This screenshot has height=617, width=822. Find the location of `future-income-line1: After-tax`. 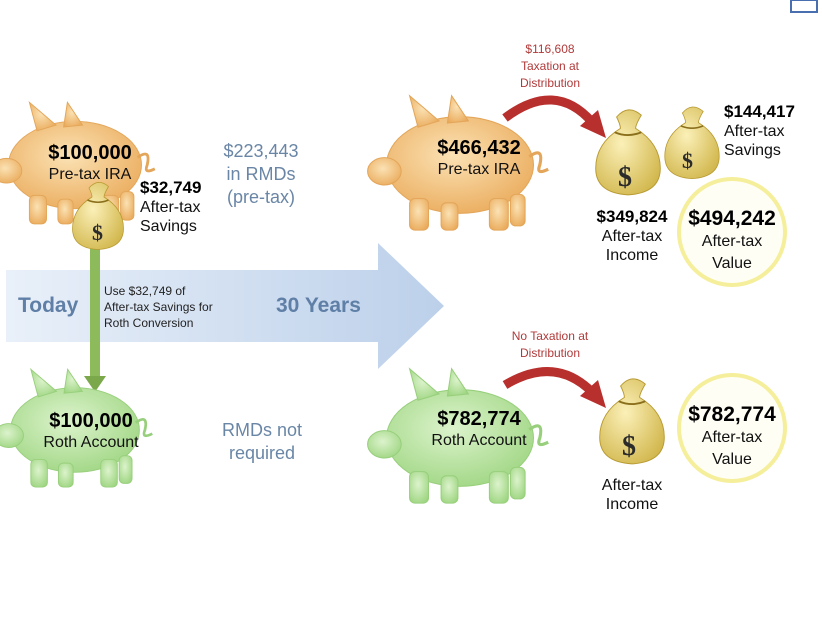

future-income-line1: After-tax is located at coordinates (632, 236).